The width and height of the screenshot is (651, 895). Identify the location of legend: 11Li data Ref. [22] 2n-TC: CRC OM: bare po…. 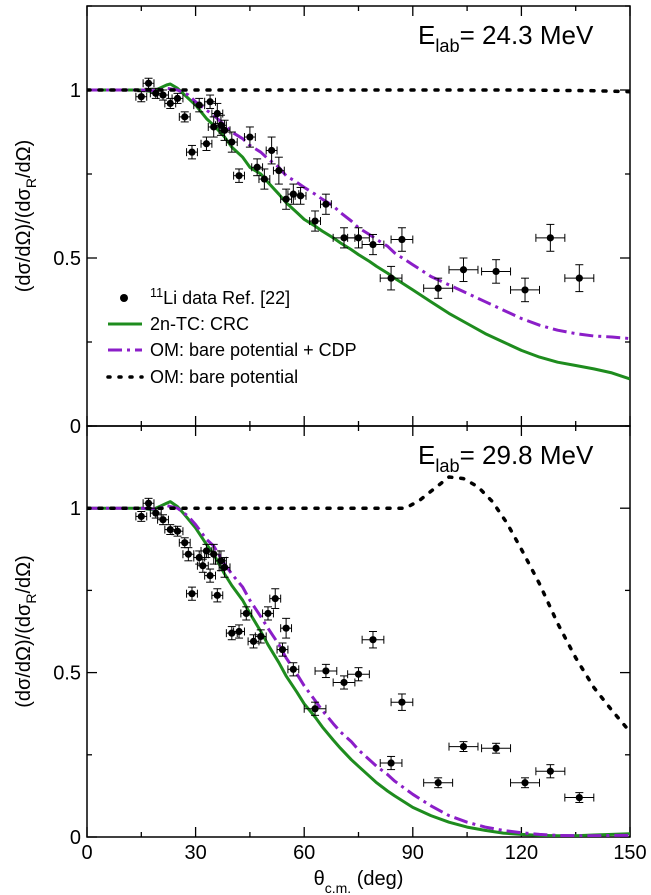
(231, 336).